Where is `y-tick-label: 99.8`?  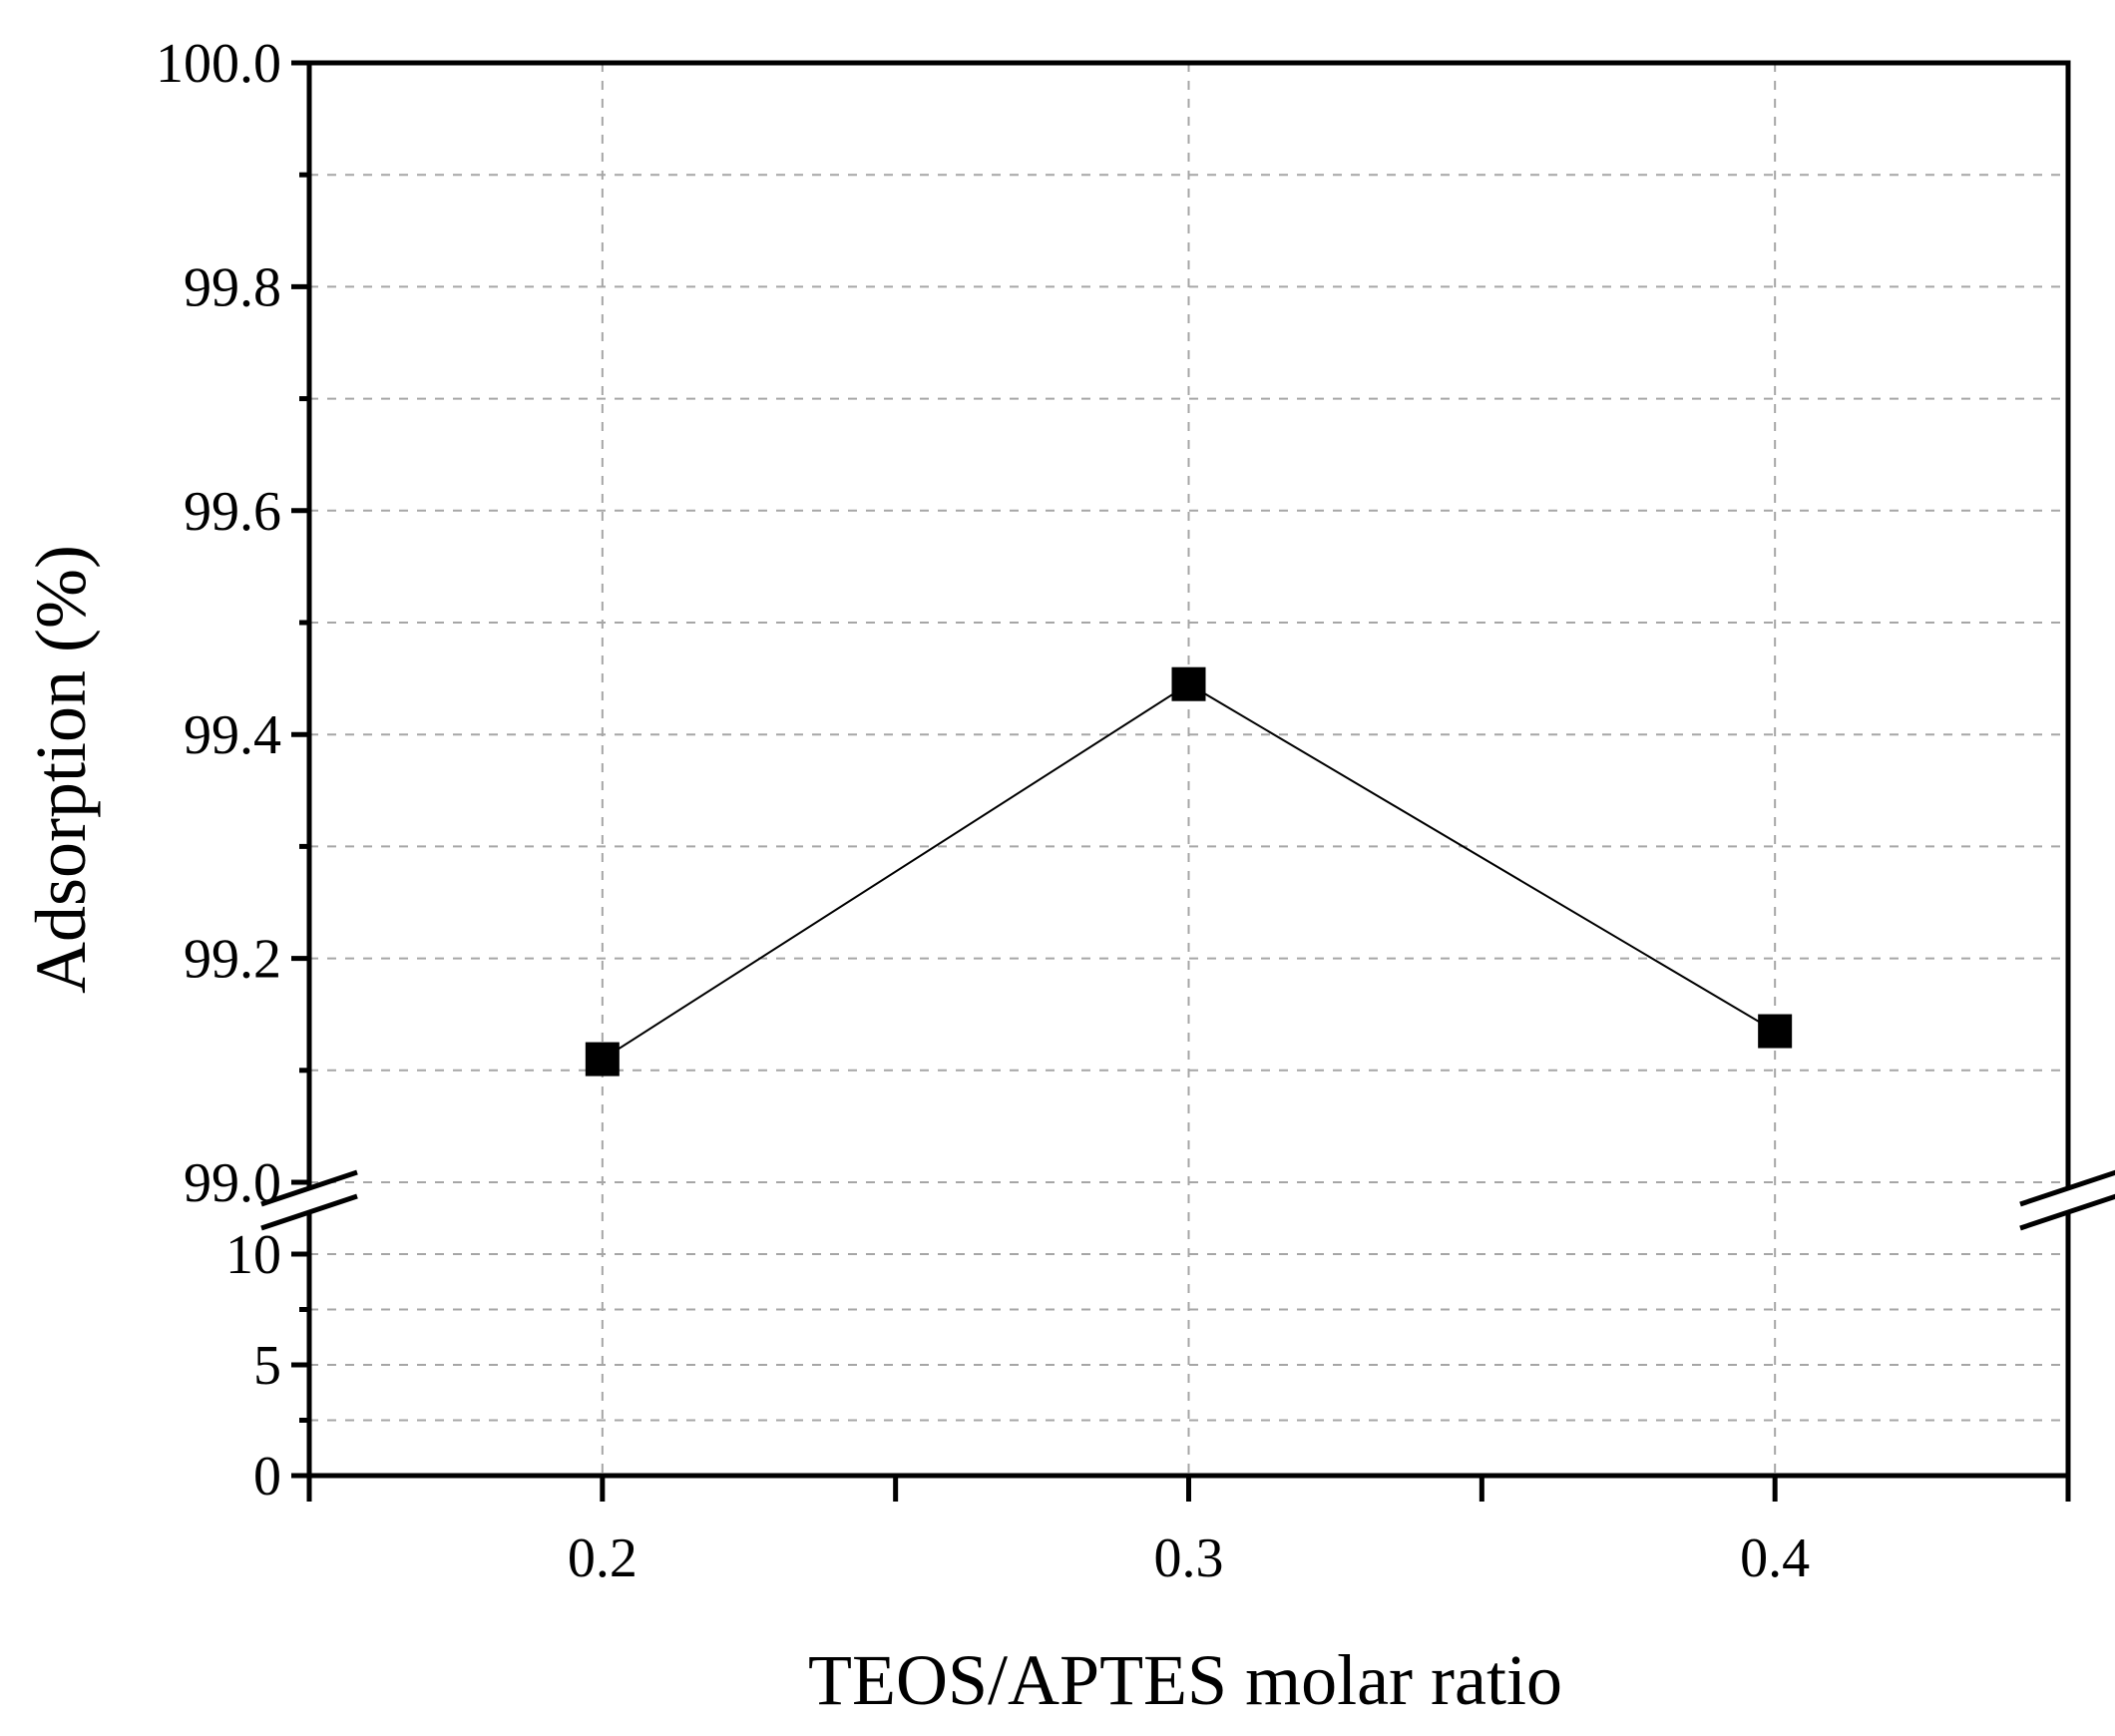
y-tick-label: 99.8 is located at coordinates (232, 287).